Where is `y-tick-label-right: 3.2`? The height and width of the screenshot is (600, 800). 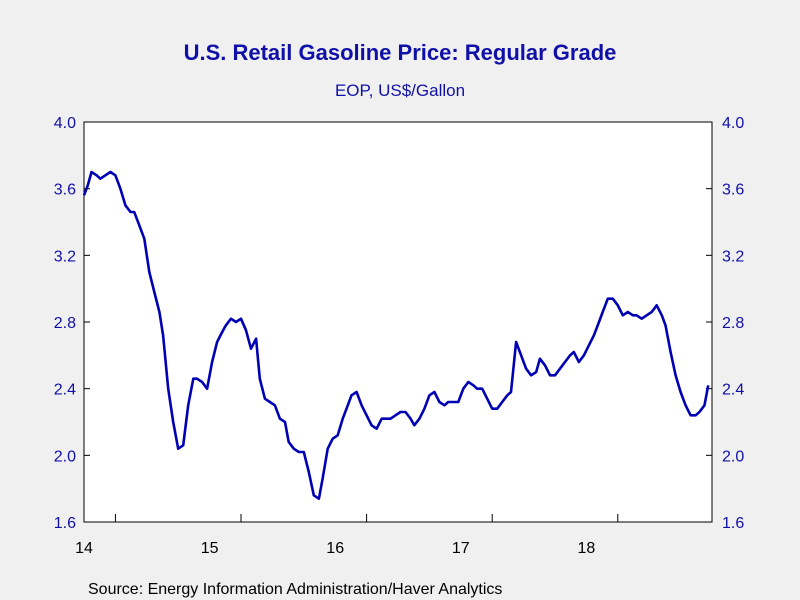
y-tick-label-right: 3.2 is located at coordinates (733, 256).